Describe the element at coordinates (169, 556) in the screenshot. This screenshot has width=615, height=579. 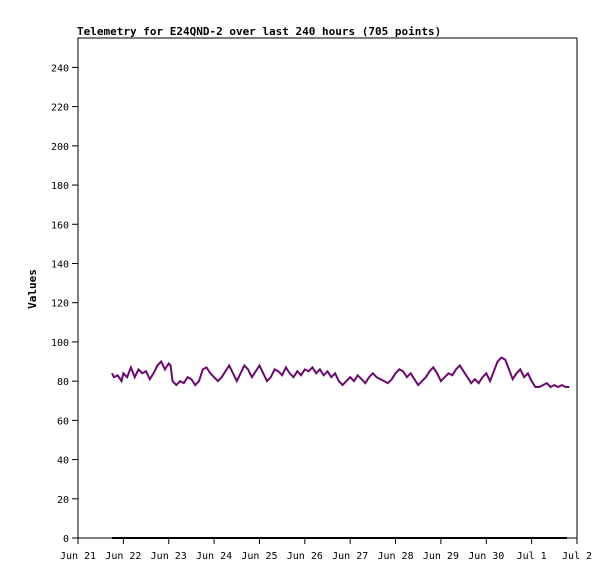
I see `x-tick-label: Jun 23` at that location.